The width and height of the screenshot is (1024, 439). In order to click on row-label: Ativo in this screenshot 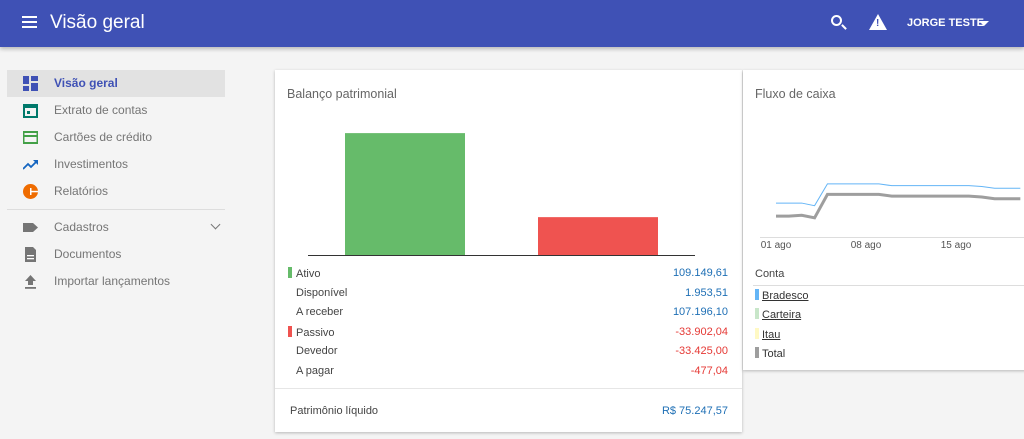, I will do `click(308, 274)`.